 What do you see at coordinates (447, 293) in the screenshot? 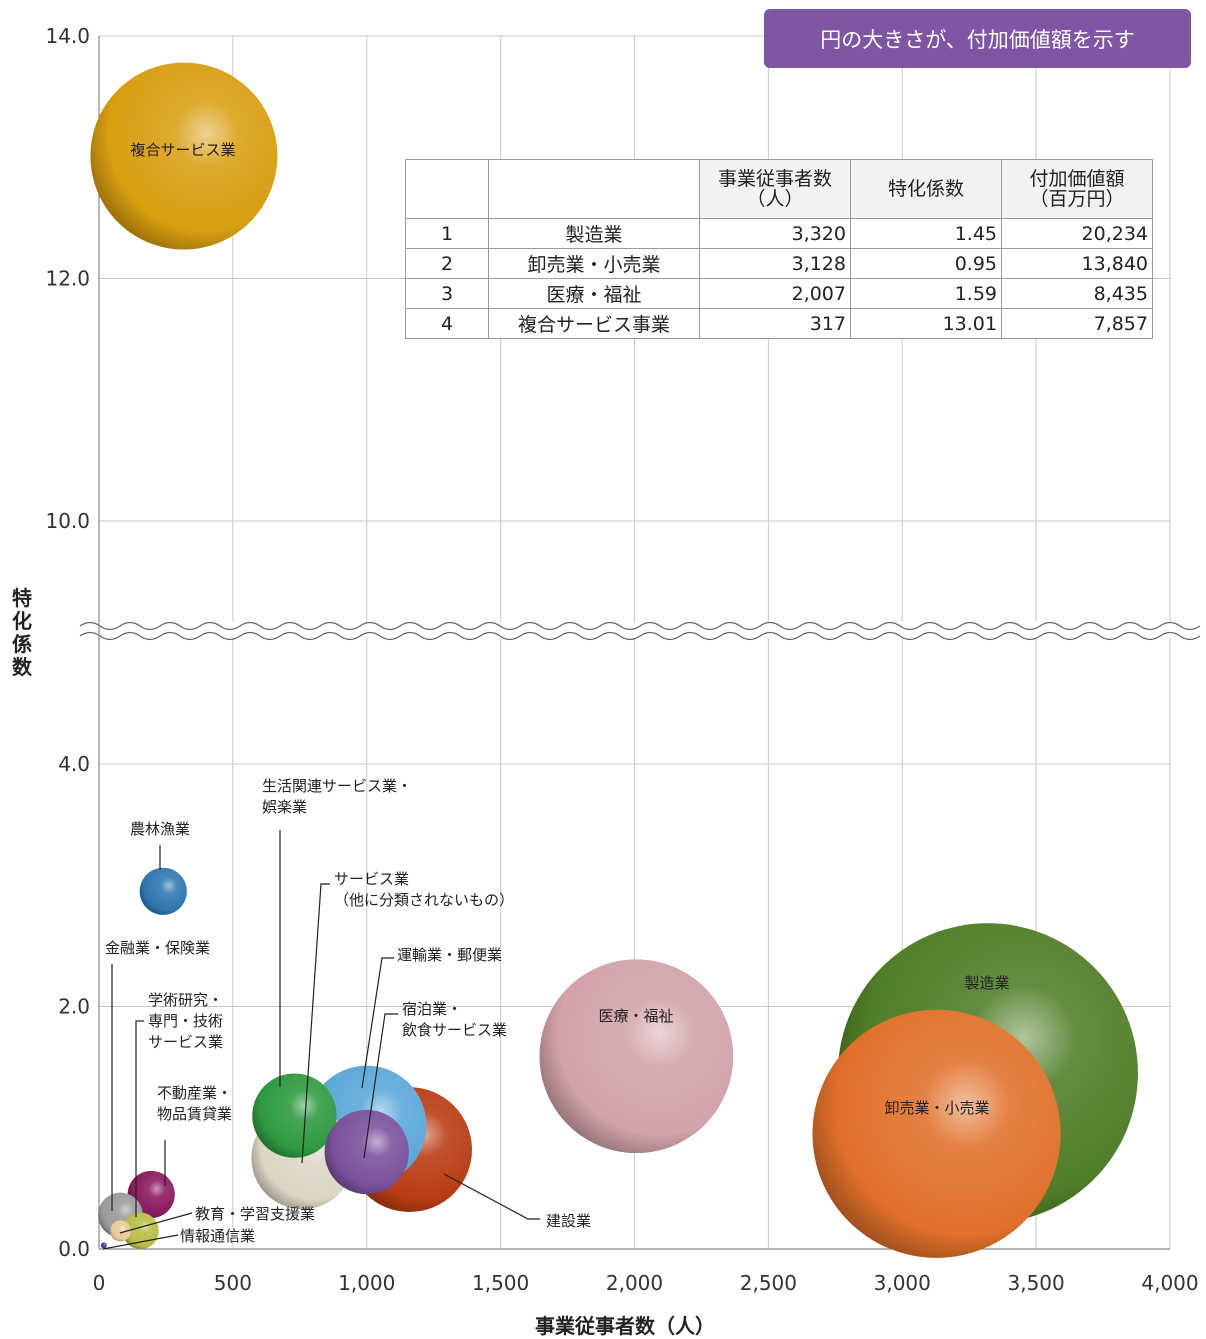
I see `table-cell-rank: 3` at bounding box center [447, 293].